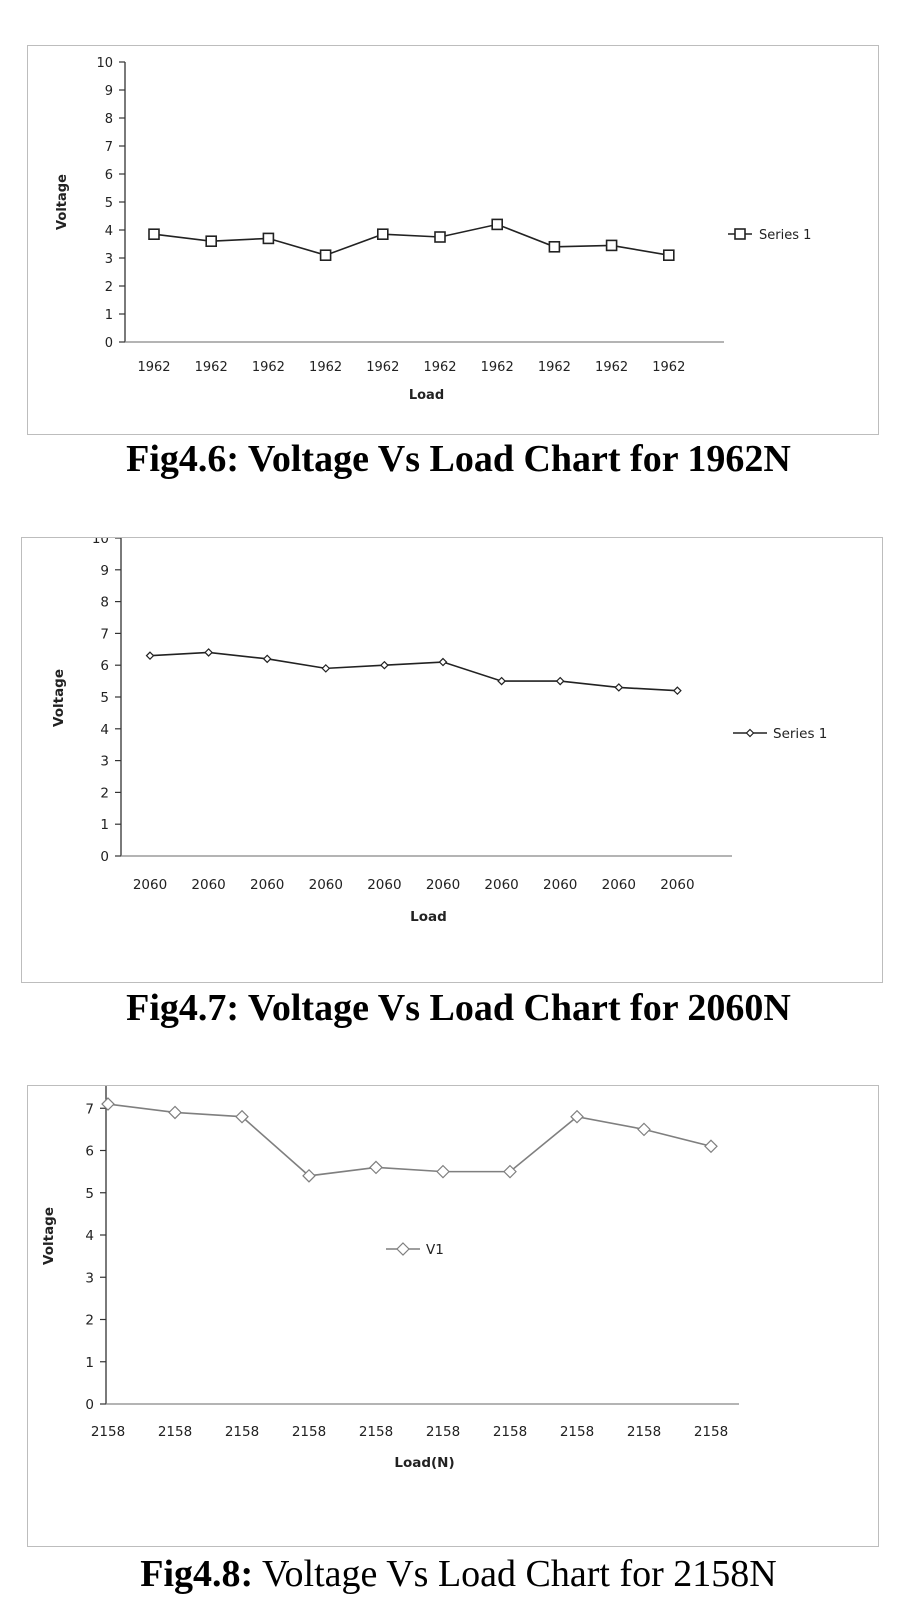 The width and height of the screenshot is (917, 1614). Describe the element at coordinates (109, 119) in the screenshot. I see `y-tick-label: 8` at that location.